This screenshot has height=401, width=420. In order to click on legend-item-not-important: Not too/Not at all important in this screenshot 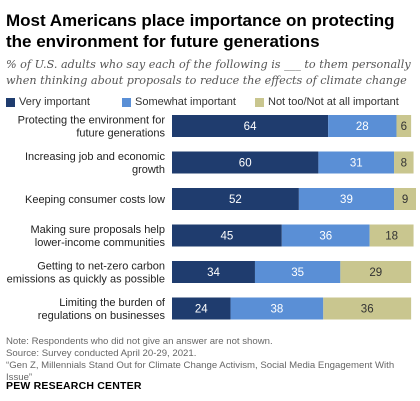, I will do `click(327, 102)`.